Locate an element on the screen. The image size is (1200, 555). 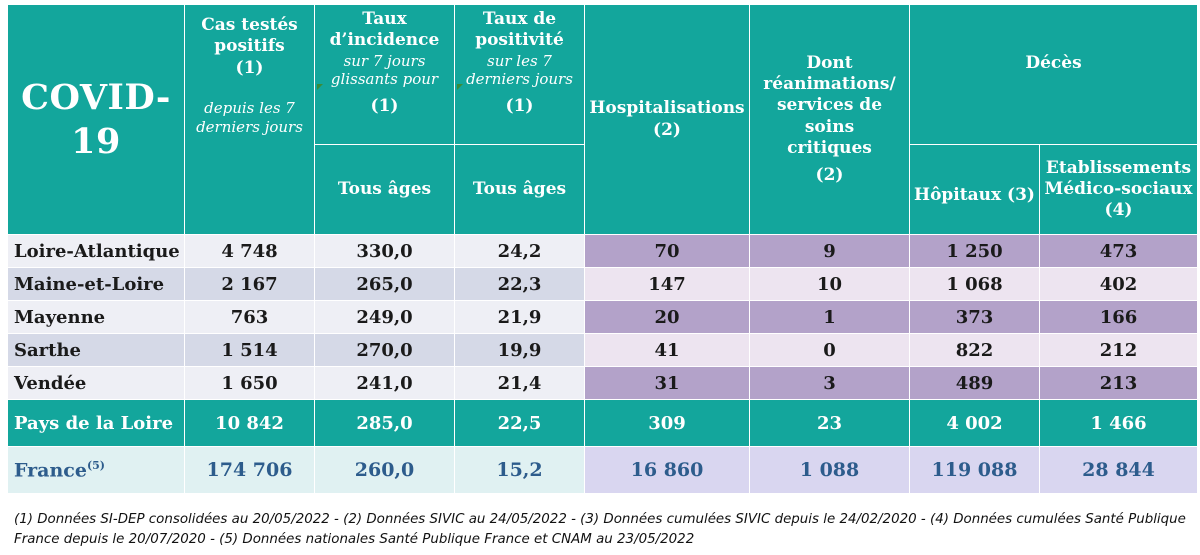
rea-value: 1 is located at coordinates (829, 317).